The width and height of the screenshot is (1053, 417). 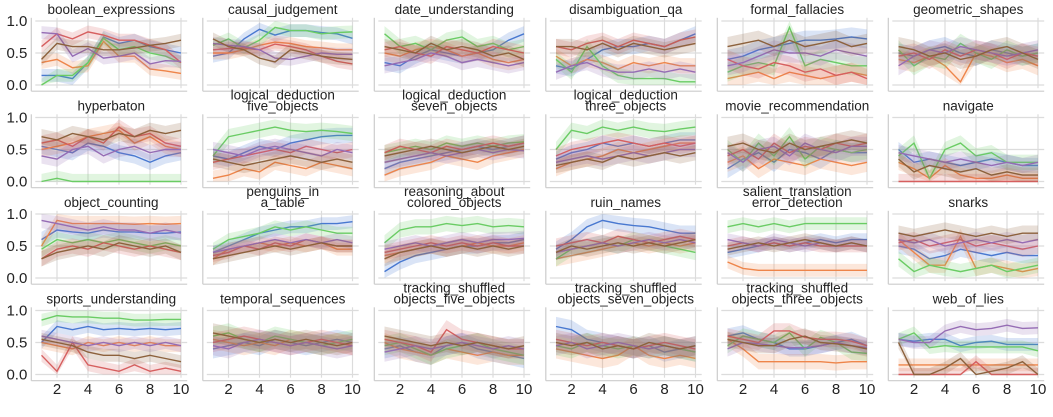 I want to click on panel-date_understanding: date_understanding, so click(x=452, y=47).